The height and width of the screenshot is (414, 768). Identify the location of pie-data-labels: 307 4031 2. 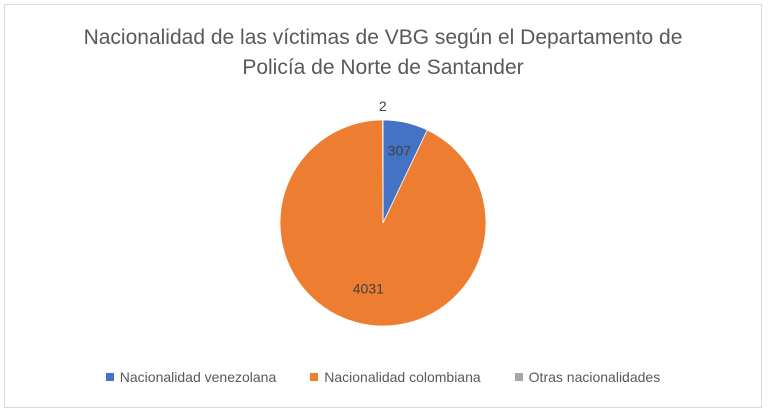
(382, 197).